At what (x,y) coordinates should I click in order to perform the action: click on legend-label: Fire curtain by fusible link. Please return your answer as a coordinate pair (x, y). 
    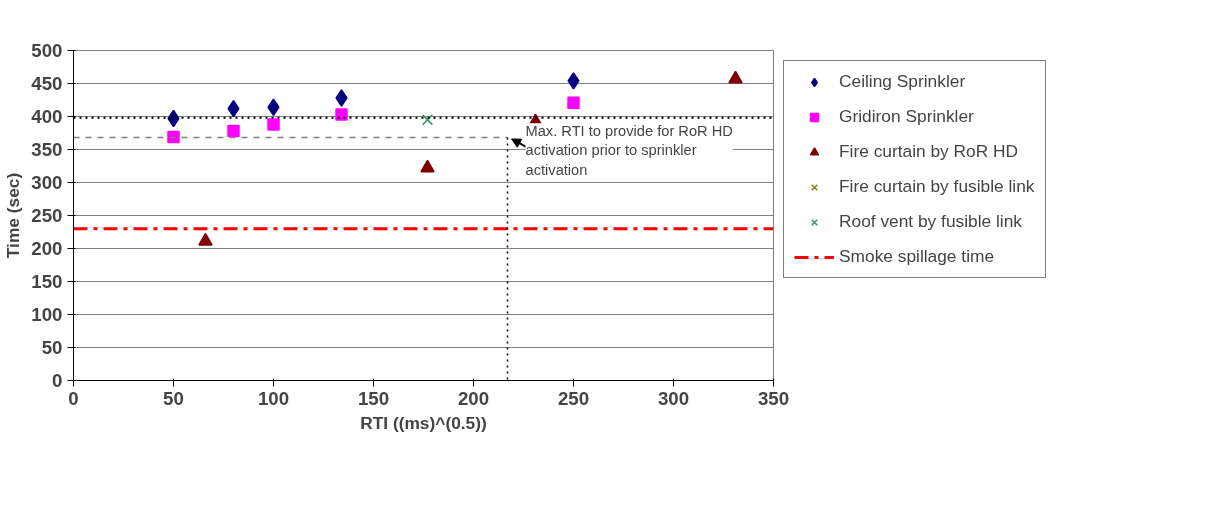
    Looking at the image, I should click on (937, 186).